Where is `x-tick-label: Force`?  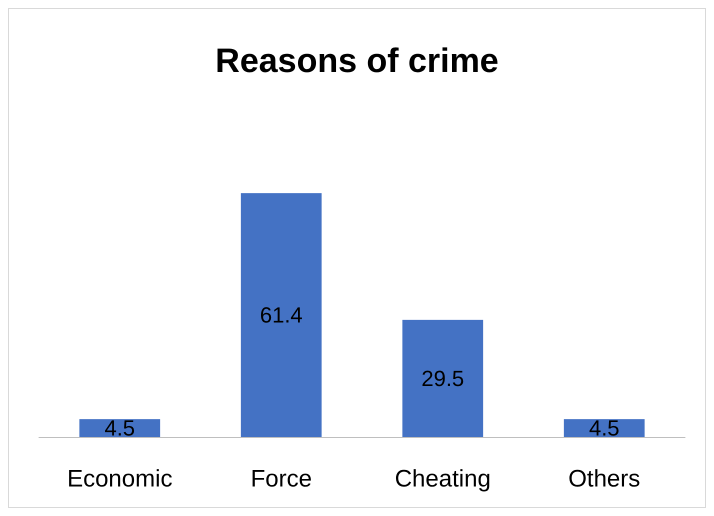
x-tick-label: Force is located at coordinates (281, 479).